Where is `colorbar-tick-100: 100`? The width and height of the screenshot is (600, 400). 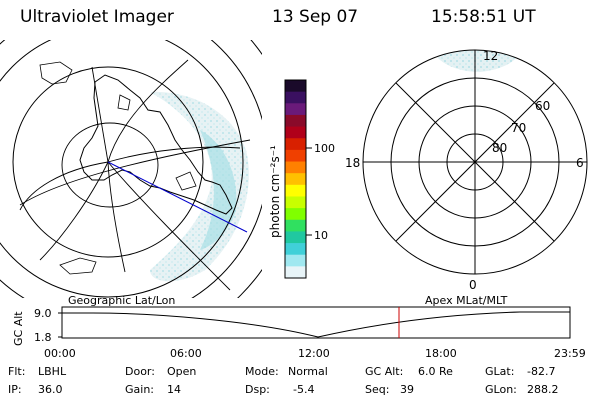
colorbar-tick-100: 100 is located at coordinates (324, 148).